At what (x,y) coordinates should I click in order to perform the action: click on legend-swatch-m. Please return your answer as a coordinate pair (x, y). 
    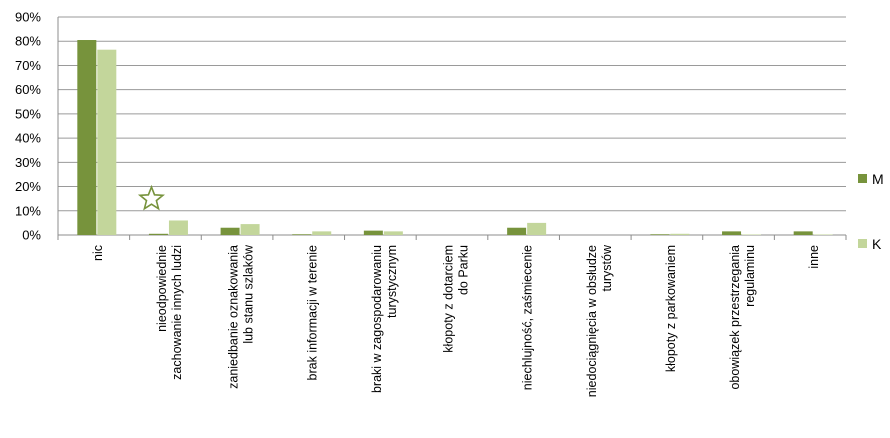
    Looking at the image, I should click on (862, 178).